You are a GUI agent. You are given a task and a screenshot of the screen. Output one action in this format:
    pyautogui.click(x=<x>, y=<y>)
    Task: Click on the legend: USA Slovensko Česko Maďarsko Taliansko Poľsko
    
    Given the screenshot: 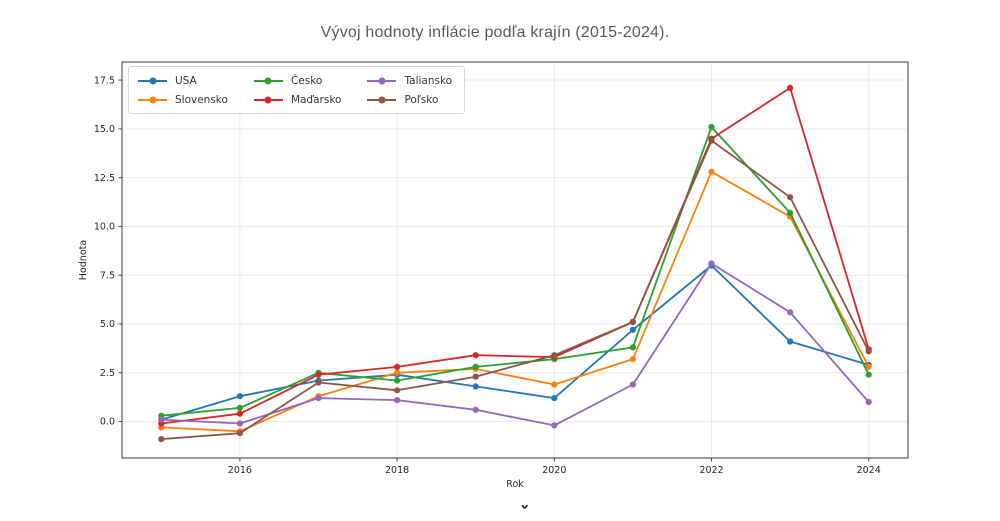 What is the action you would take?
    pyautogui.click(x=297, y=90)
    